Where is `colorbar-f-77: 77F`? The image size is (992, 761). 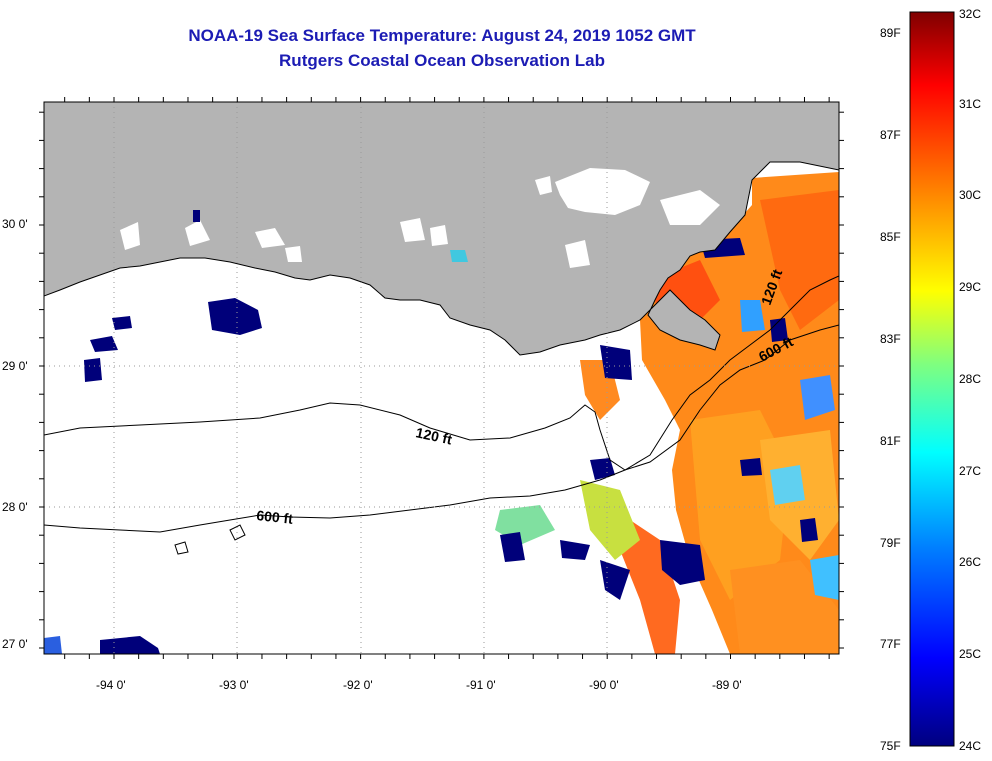
colorbar-f-77: 77F is located at coordinates (890, 644).